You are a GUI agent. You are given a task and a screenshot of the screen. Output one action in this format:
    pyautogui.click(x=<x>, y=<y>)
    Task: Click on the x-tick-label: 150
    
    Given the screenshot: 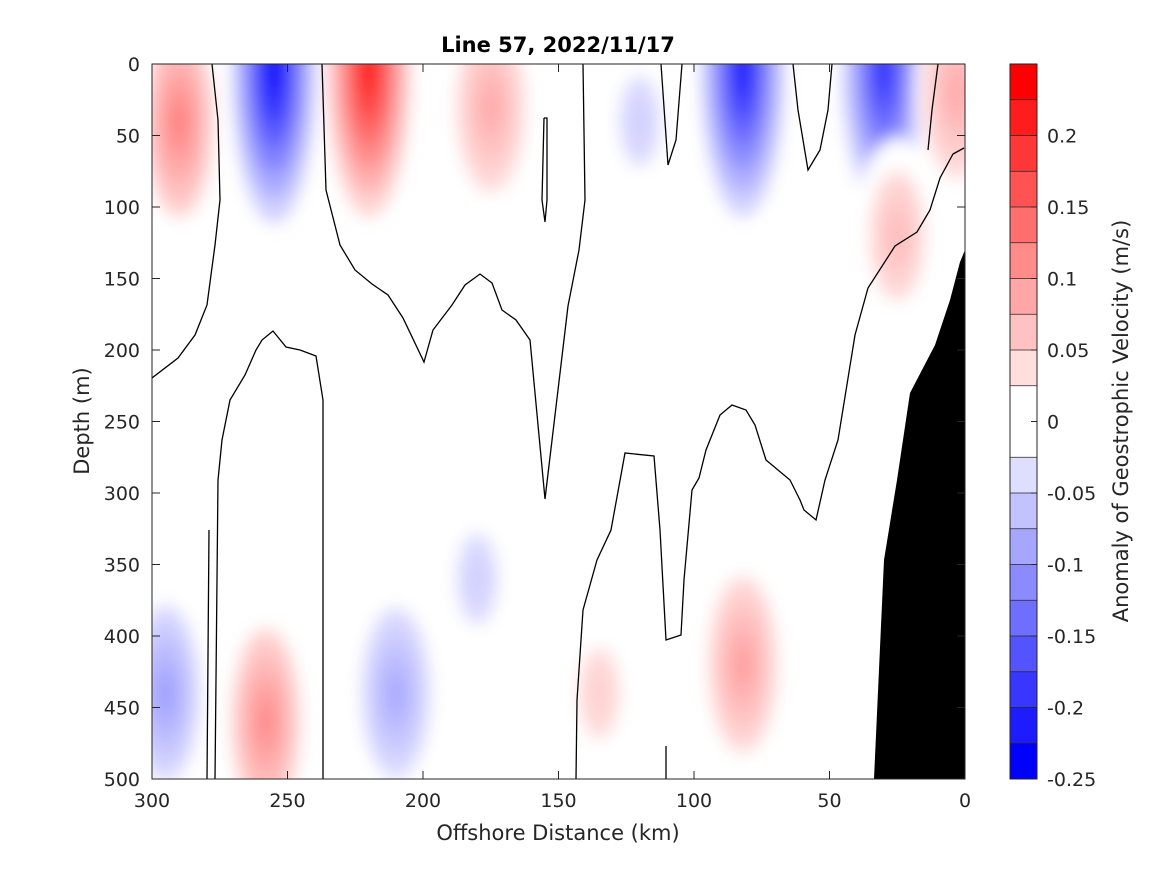 What is the action you would take?
    pyautogui.click(x=558, y=801)
    